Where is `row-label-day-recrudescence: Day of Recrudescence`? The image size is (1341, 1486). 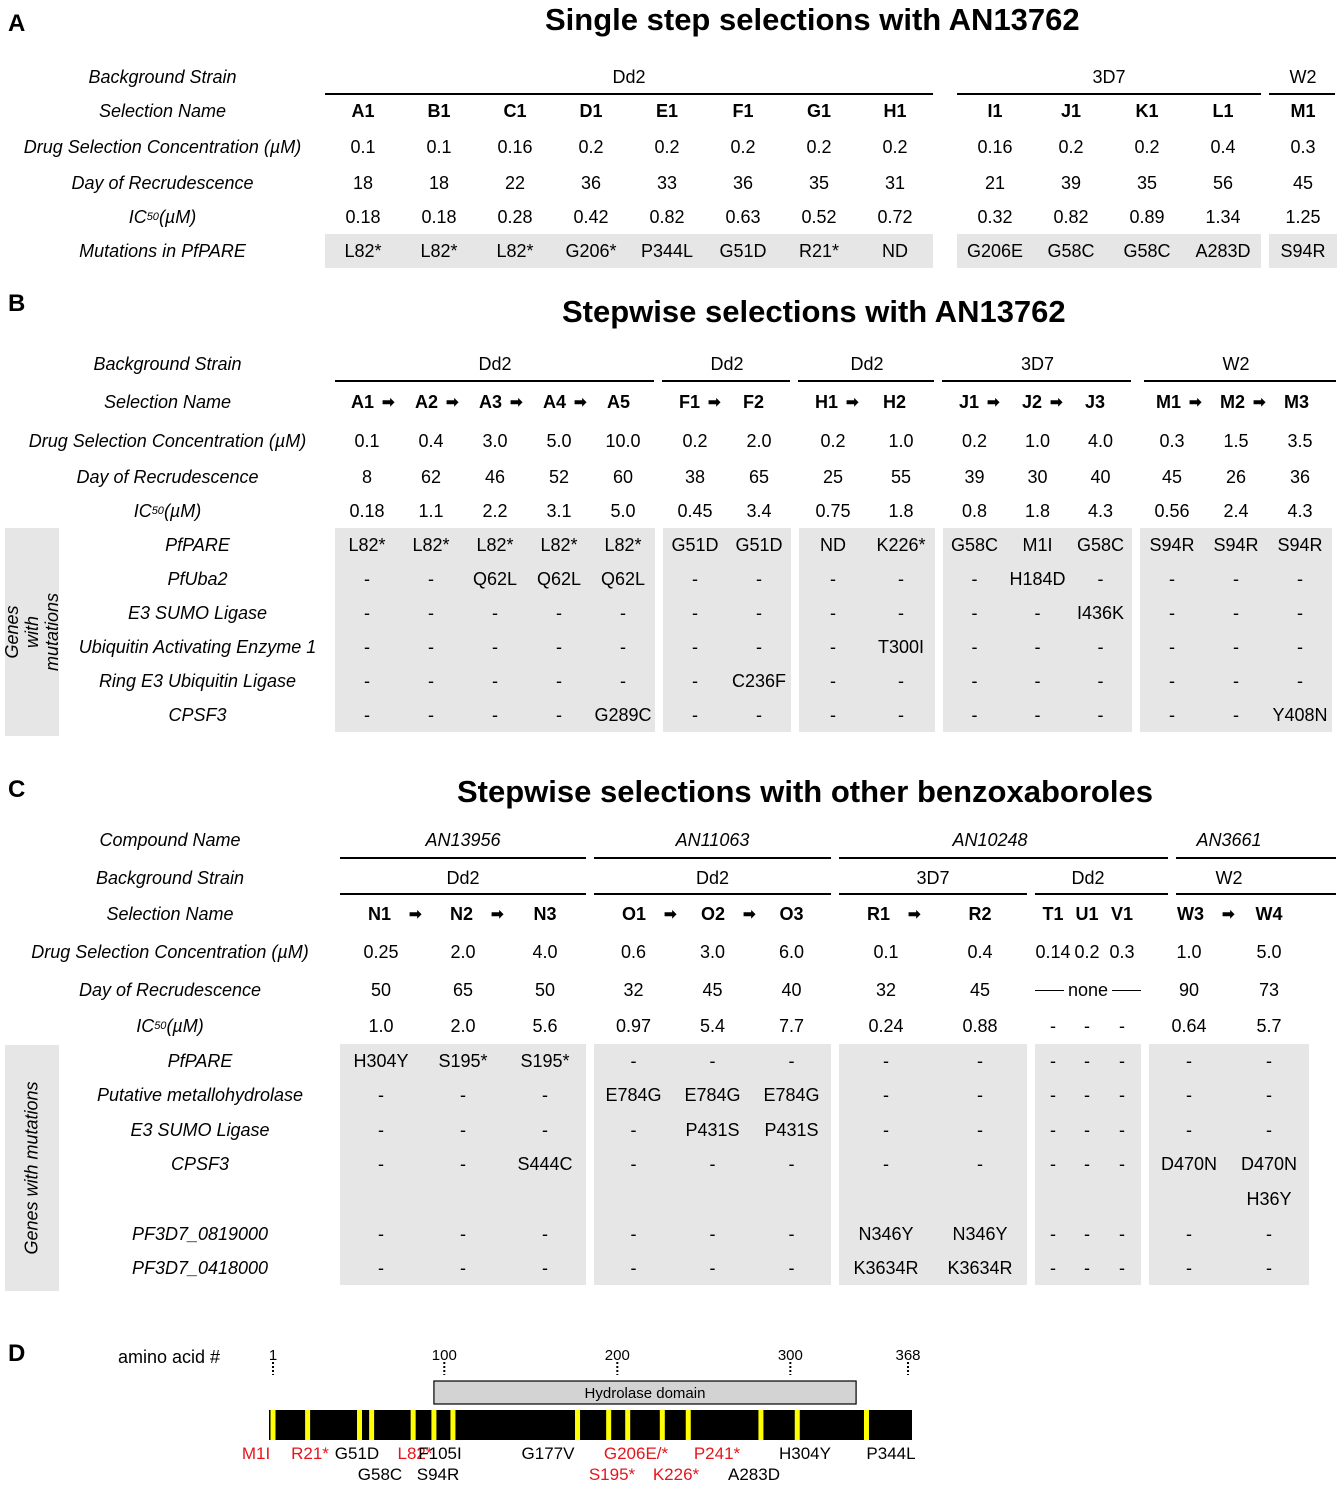 row-label-day-recrudescence: Day of Recrudescence is located at coordinates (167, 476).